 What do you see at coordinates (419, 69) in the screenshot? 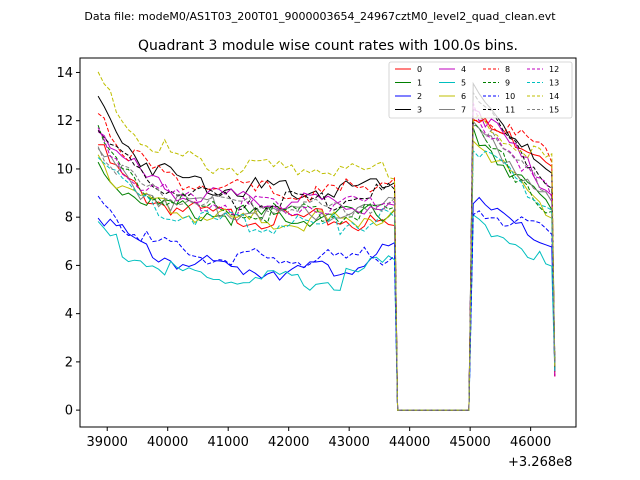
I see `legend-label-0: 0` at bounding box center [419, 69].